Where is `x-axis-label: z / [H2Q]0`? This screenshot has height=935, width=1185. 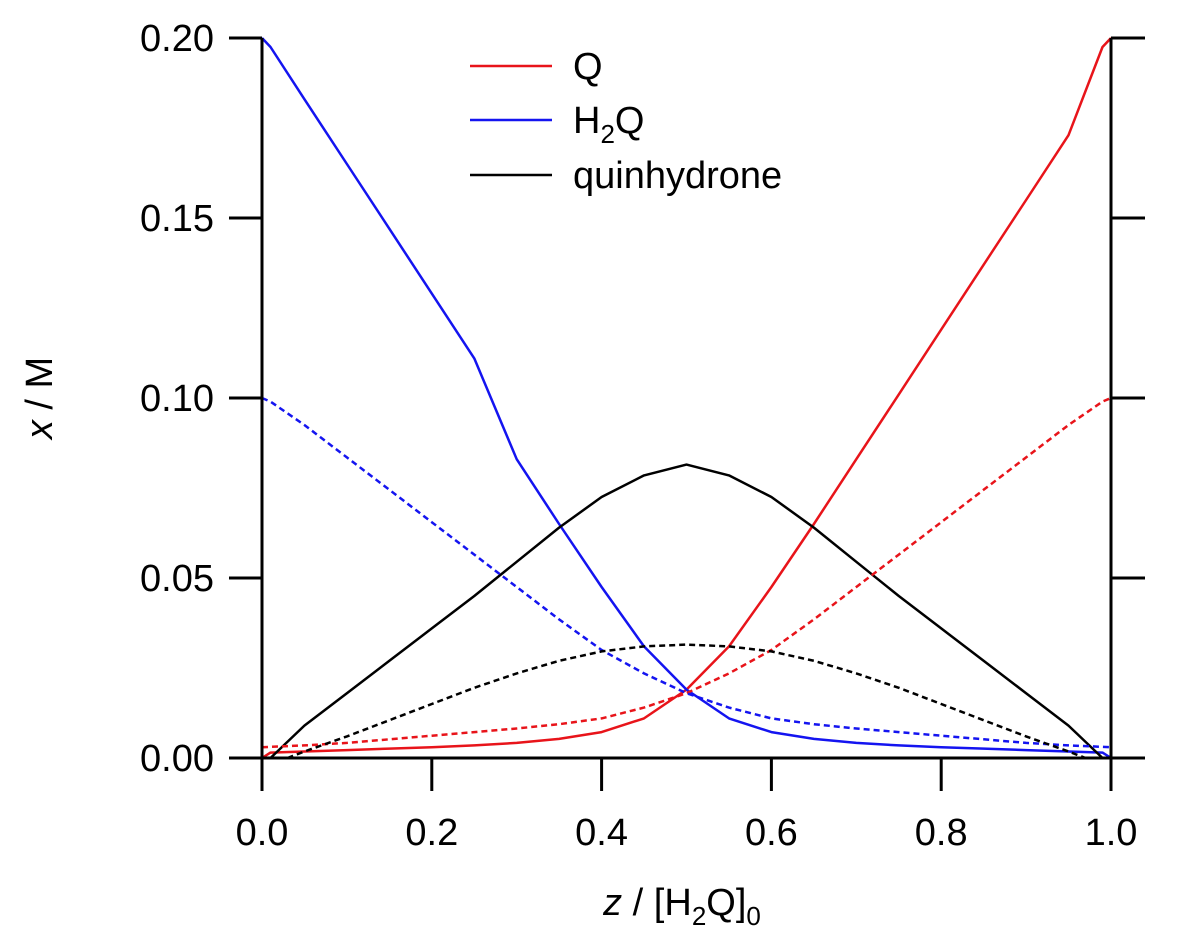 x-axis-label: z / [H2Q]0 is located at coordinates (681, 906).